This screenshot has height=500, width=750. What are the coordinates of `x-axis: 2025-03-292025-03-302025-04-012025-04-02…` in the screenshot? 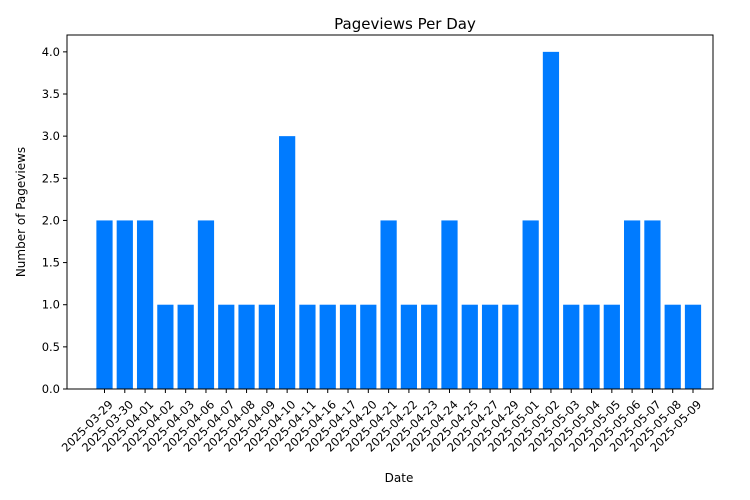 It's located at (381, 422).